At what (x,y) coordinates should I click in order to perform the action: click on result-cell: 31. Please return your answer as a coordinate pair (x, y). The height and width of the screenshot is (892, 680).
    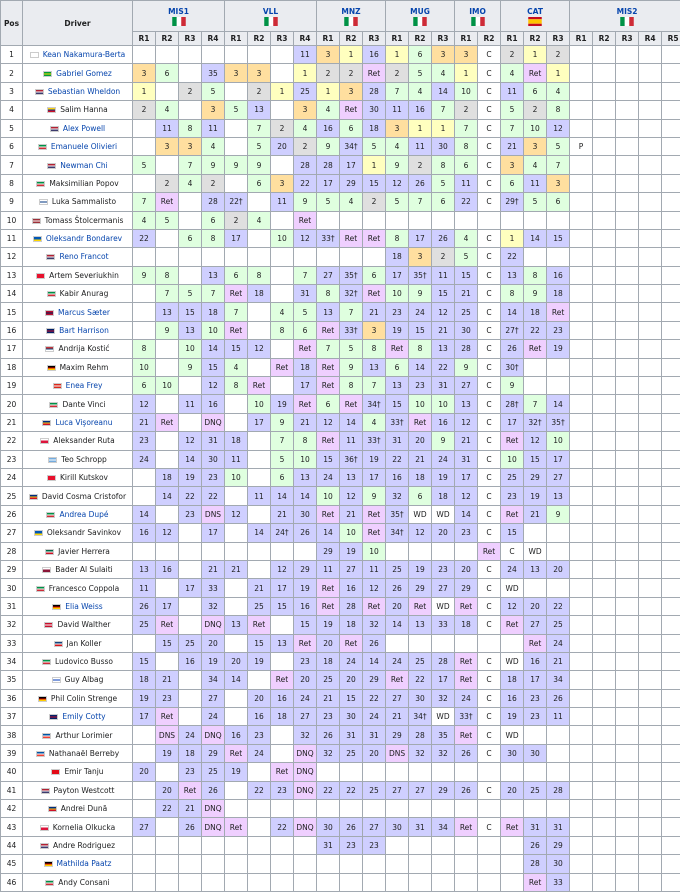
    Looking at the image, I should click on (305, 294).